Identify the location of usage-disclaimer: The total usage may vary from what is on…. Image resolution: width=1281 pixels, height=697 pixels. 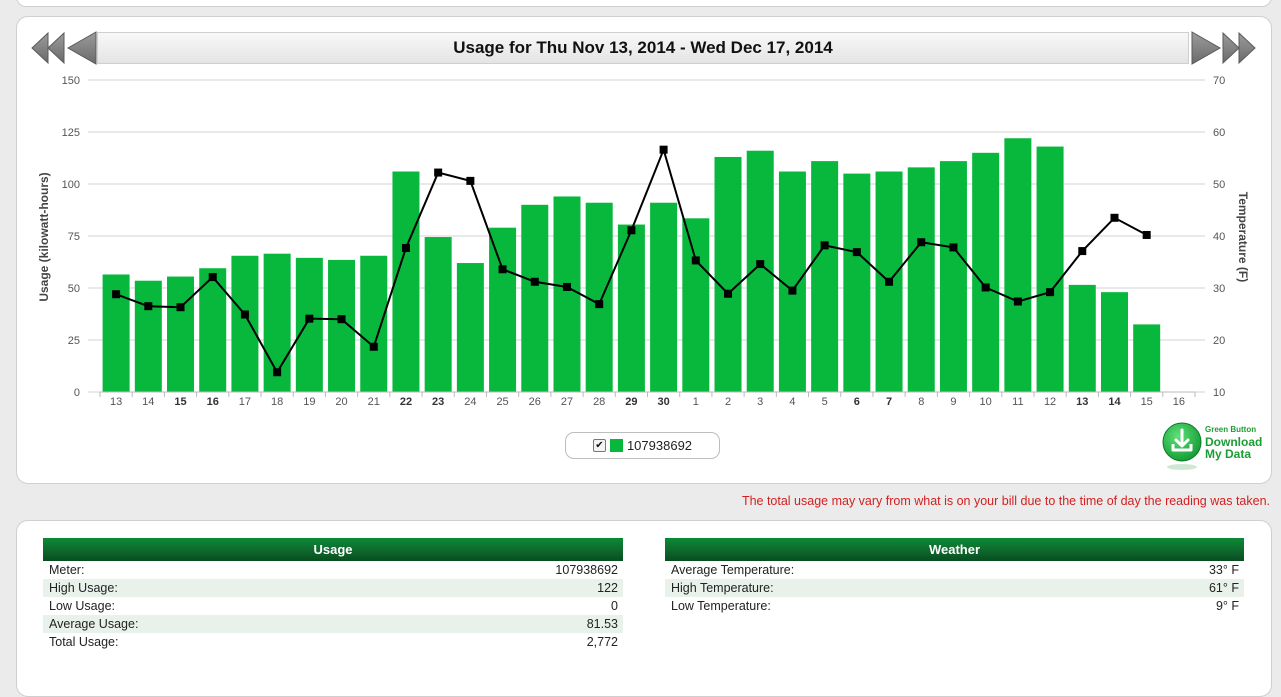
(1005, 501).